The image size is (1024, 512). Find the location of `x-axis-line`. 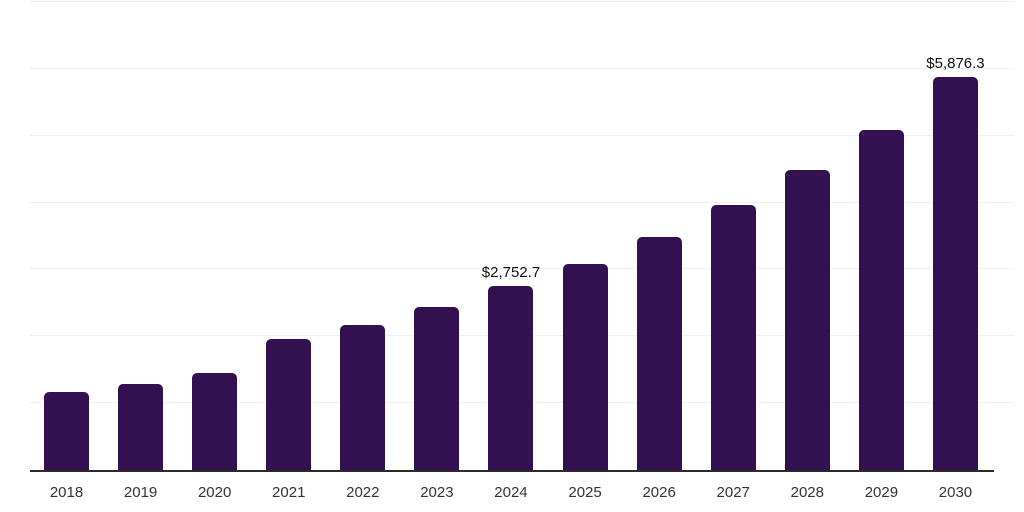

x-axis-line is located at coordinates (512, 471).